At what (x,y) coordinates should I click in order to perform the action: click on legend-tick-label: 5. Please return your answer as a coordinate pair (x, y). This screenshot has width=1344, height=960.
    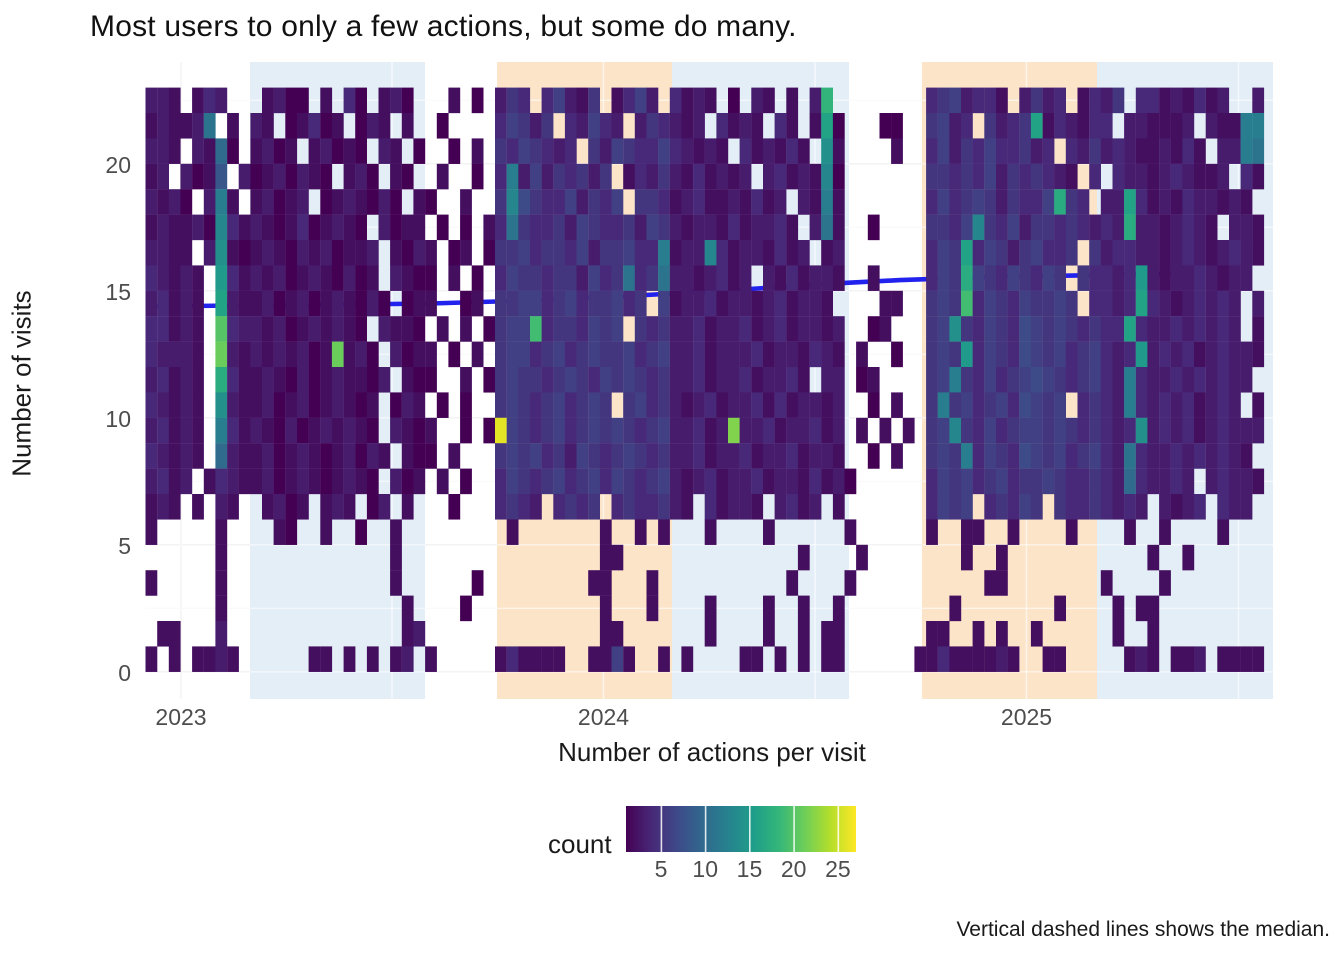
    Looking at the image, I should click on (661, 869).